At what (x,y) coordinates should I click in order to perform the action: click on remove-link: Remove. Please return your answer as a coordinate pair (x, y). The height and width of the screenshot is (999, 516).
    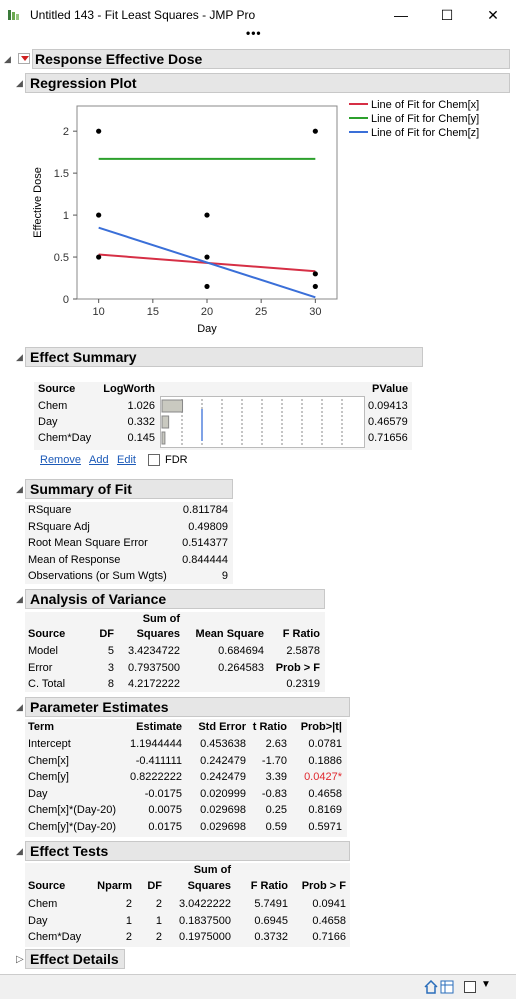
    Looking at the image, I should click on (60, 460).